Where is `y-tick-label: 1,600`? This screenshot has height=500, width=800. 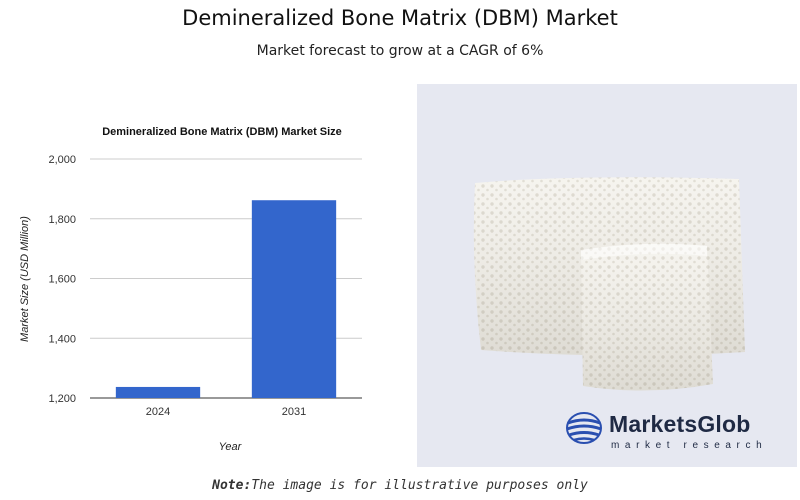 y-tick-label: 1,600 is located at coordinates (62, 280).